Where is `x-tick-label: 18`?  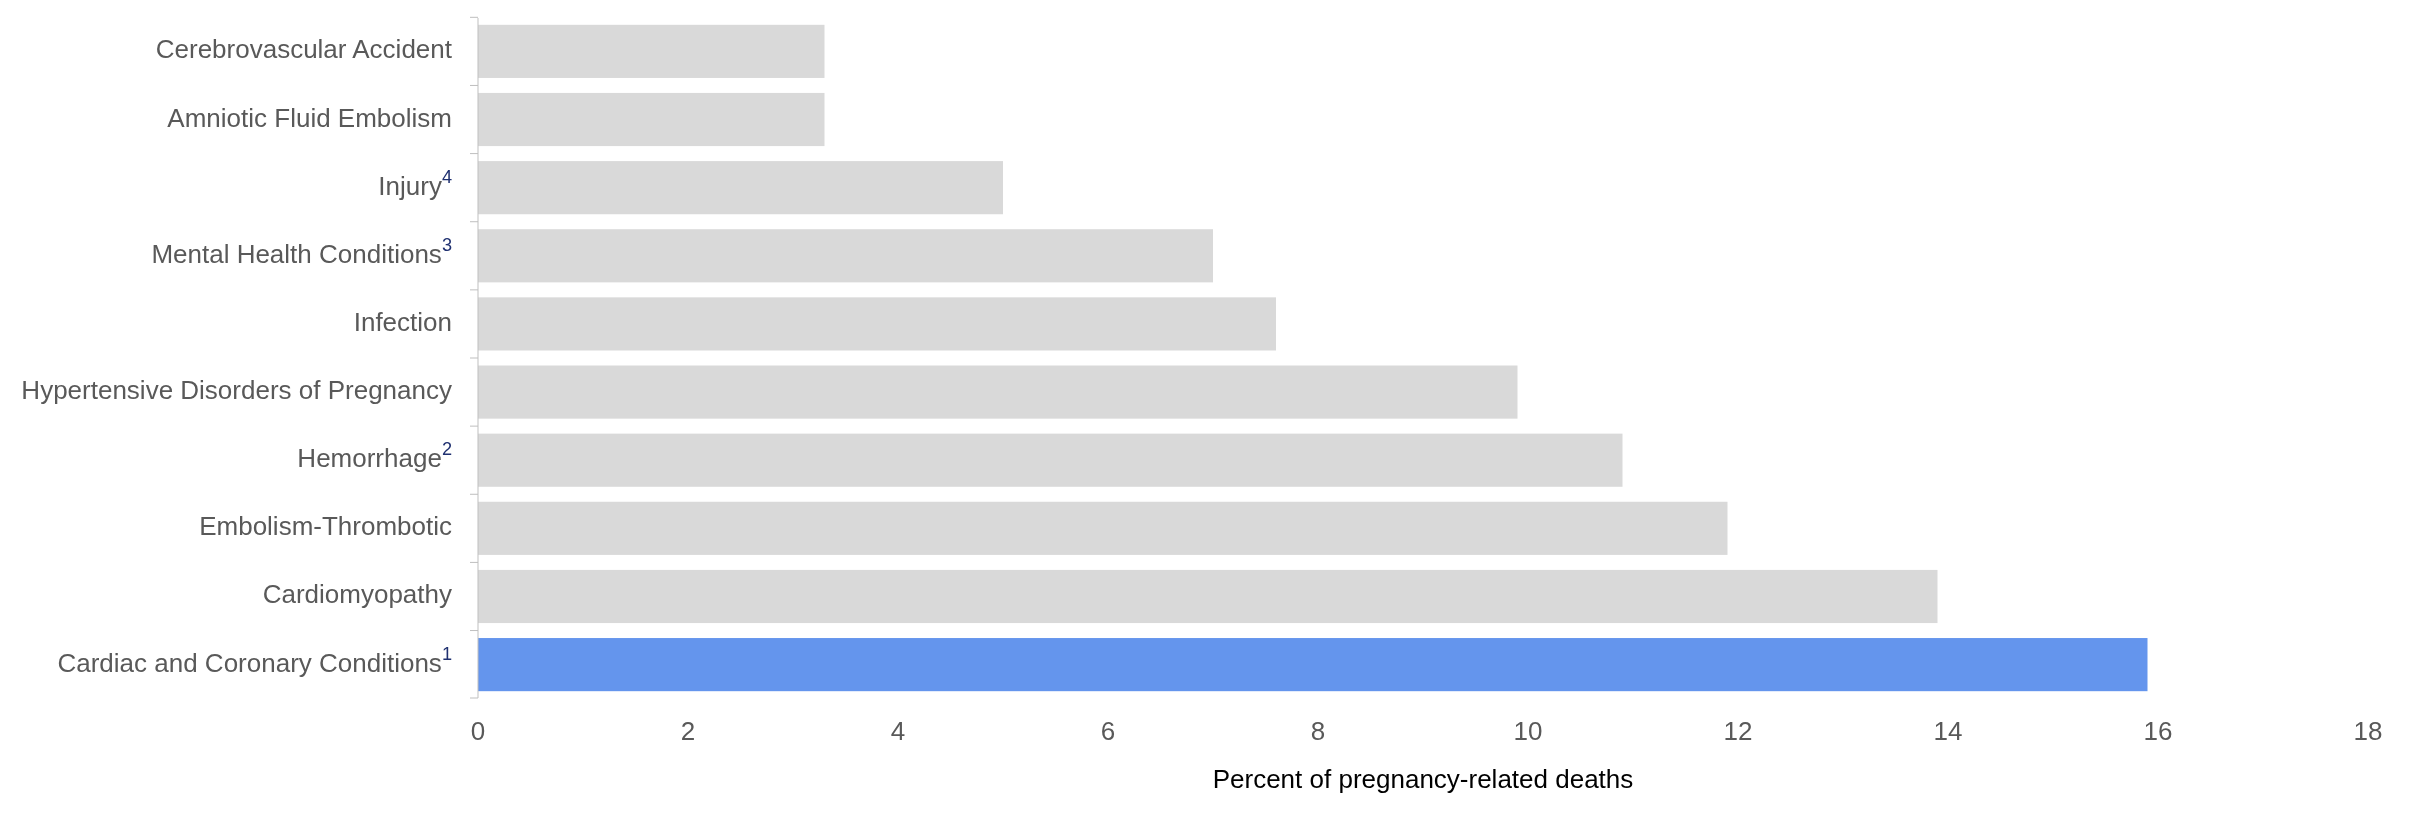 x-tick-label: 18 is located at coordinates (2368, 731).